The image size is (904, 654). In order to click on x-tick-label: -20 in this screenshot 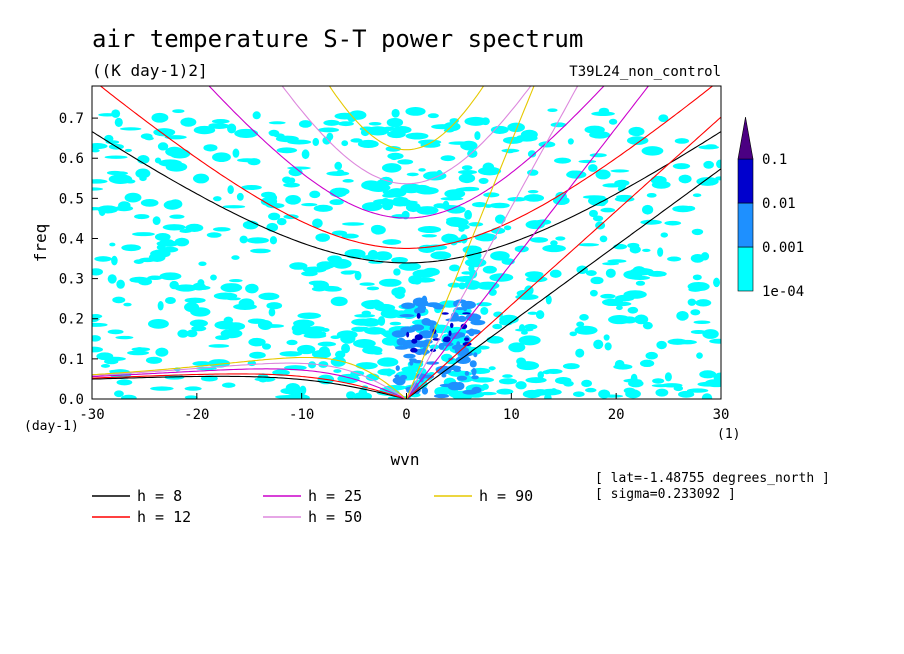, I will do `click(196, 415)`.